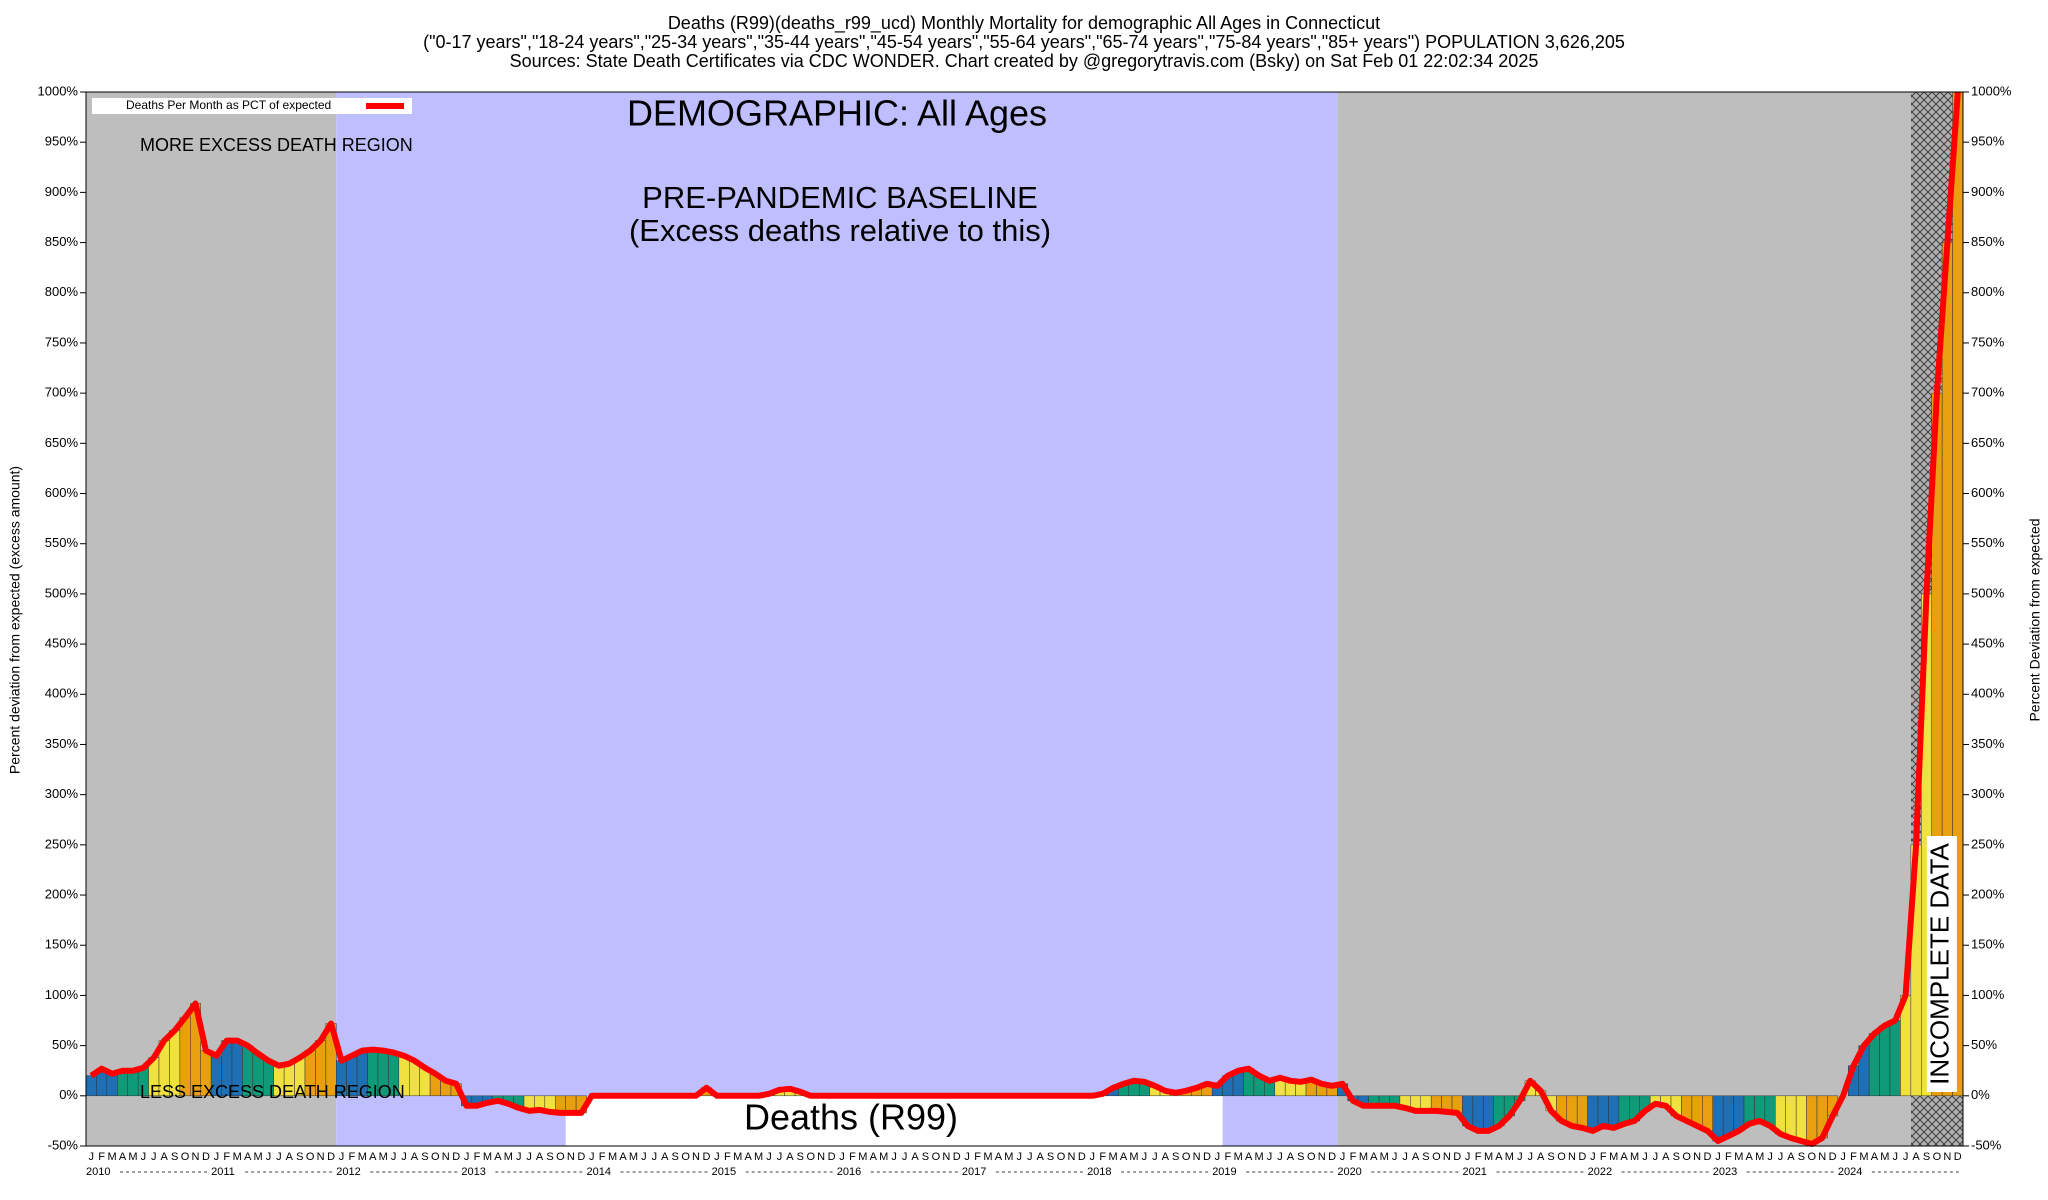 The height and width of the screenshot is (1200, 2048). Describe the element at coordinates (62, 291) in the screenshot. I see `y-tick-label: 800%` at that location.